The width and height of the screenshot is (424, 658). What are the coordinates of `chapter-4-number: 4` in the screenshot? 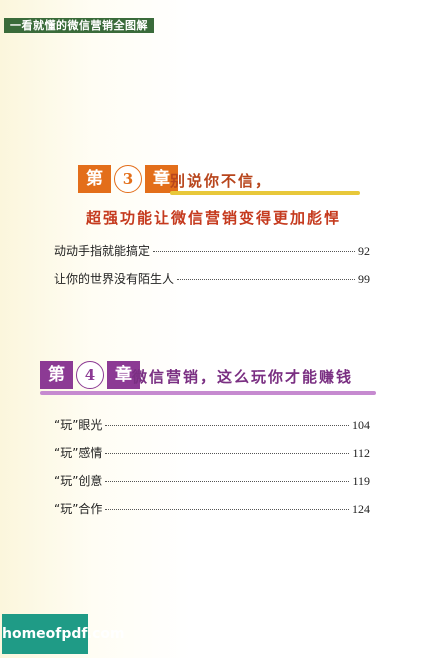 It's located at (90, 375).